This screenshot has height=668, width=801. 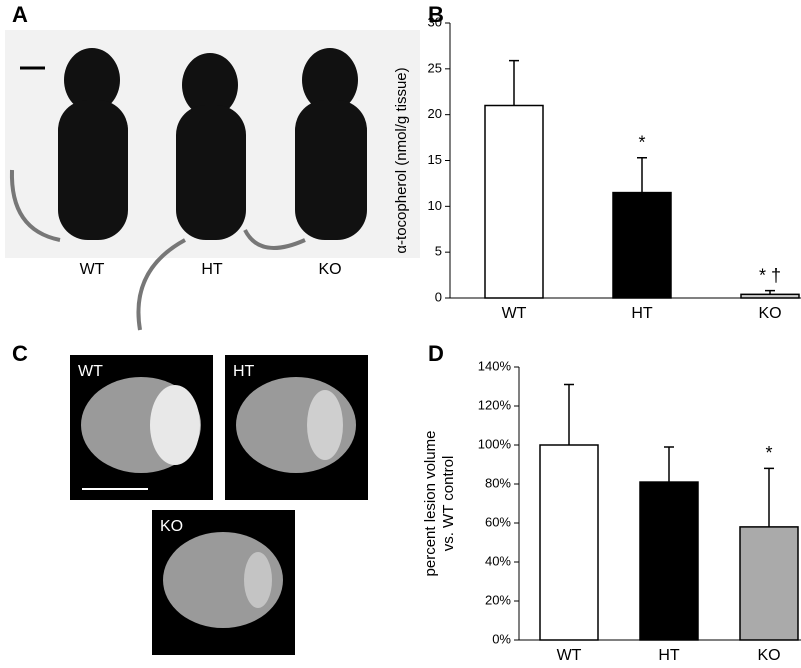 What do you see at coordinates (501, 638) in the screenshot?
I see `y-tick-label: 0%` at bounding box center [501, 638].